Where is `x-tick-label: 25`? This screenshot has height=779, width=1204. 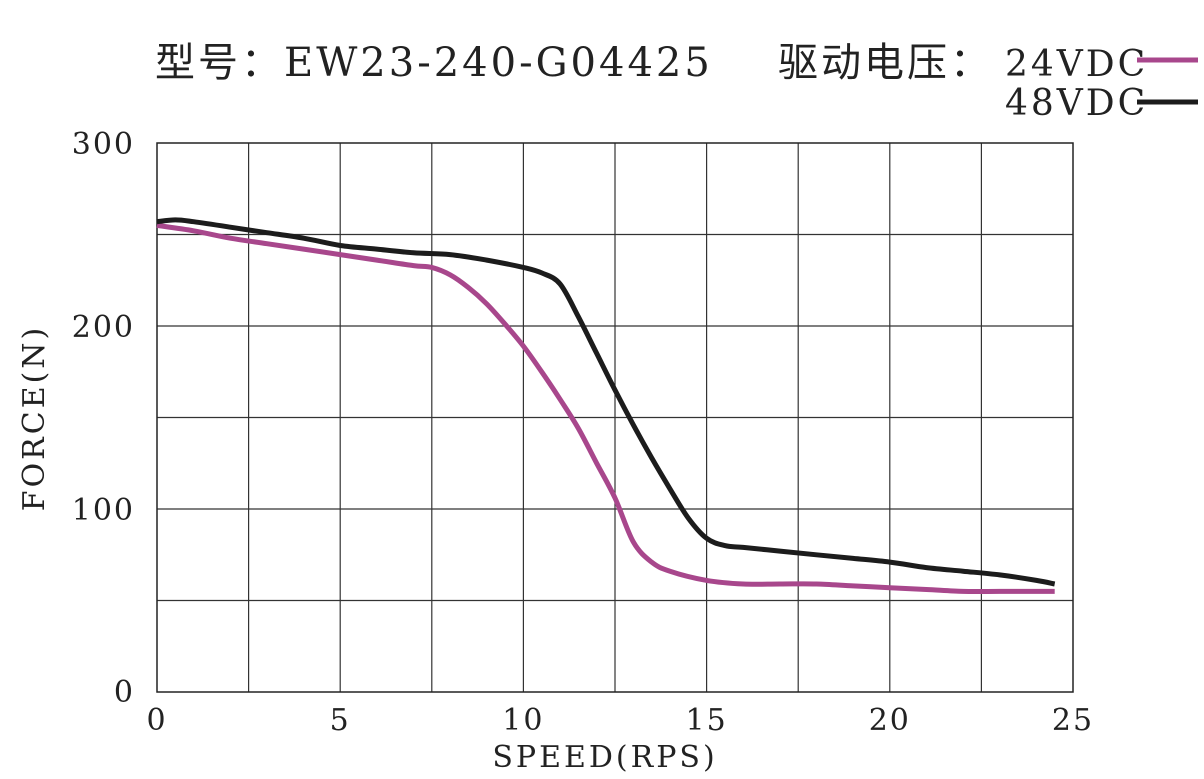 x-tick-label: 25 is located at coordinates (1073, 720).